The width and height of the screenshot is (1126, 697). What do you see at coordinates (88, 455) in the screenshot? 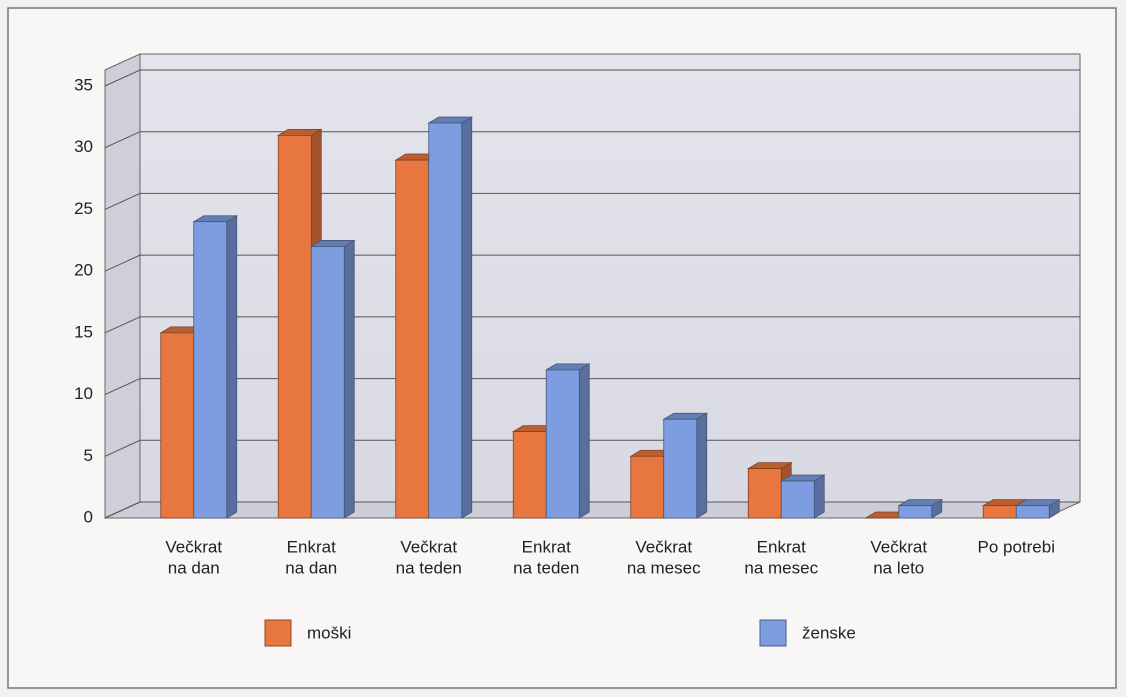
I see `y-tick-label: 5` at bounding box center [88, 455].